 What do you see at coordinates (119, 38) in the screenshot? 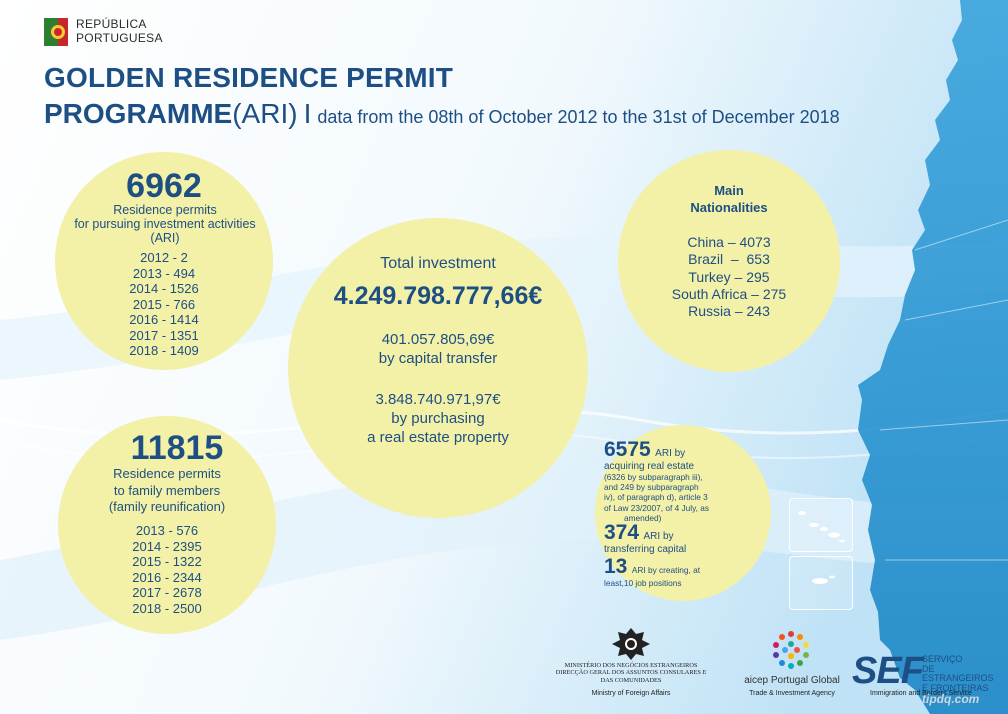
I see `logo-text-line: PORTUGUESA` at bounding box center [119, 38].